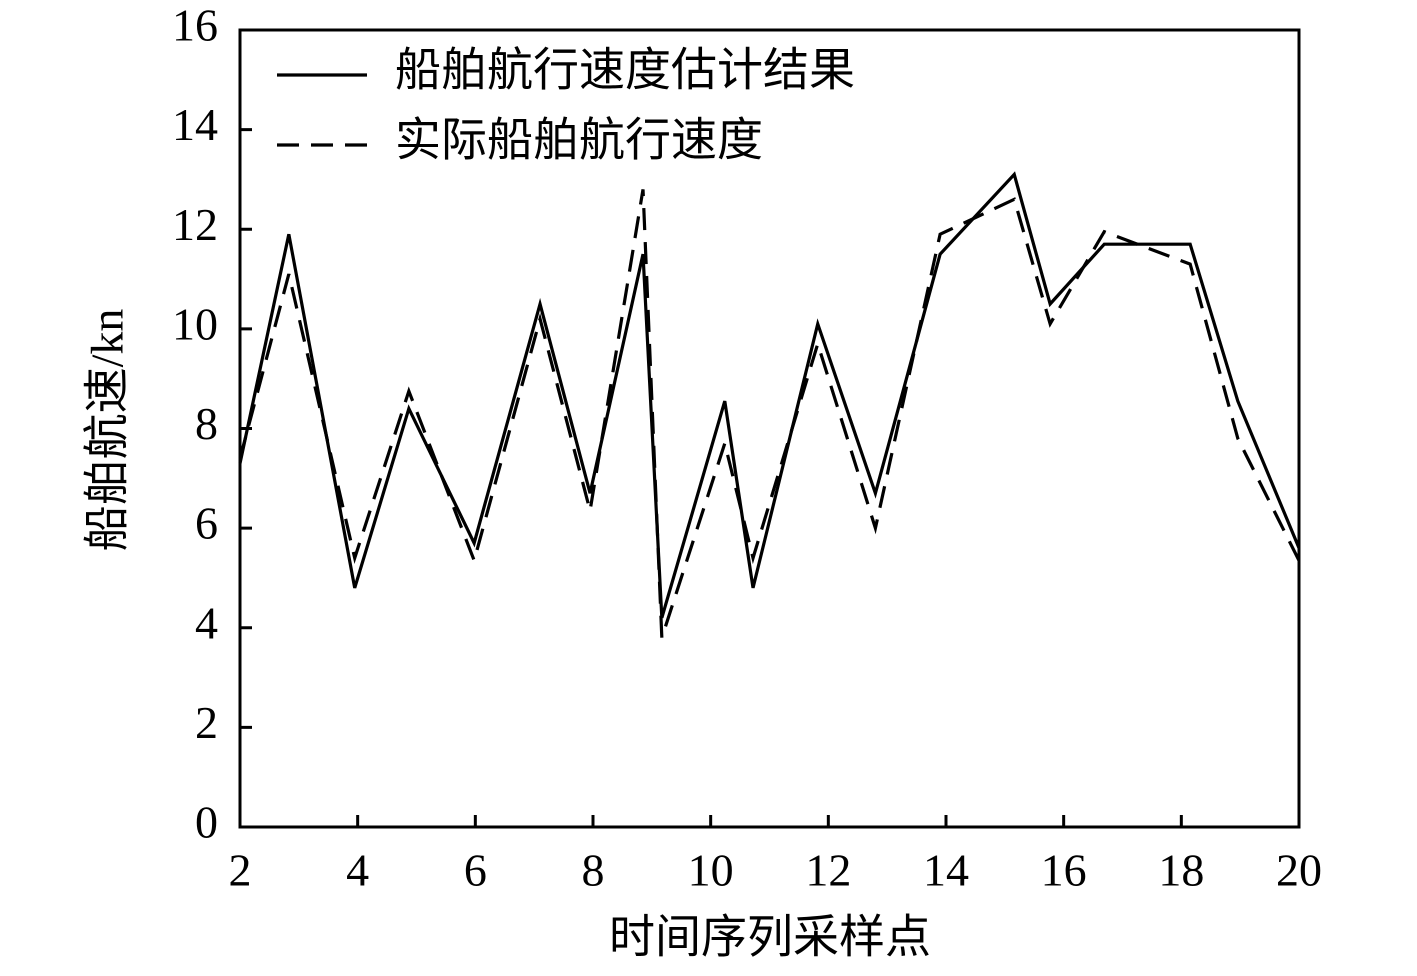  What do you see at coordinates (206, 822) in the screenshot?
I see `y-tick-label: 0` at bounding box center [206, 822].